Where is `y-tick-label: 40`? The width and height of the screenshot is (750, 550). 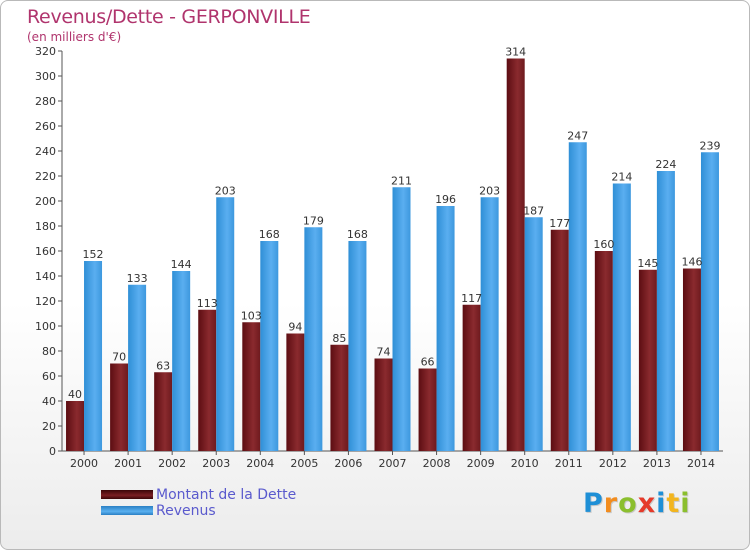 y-tick-label: 40 is located at coordinates (49, 401).